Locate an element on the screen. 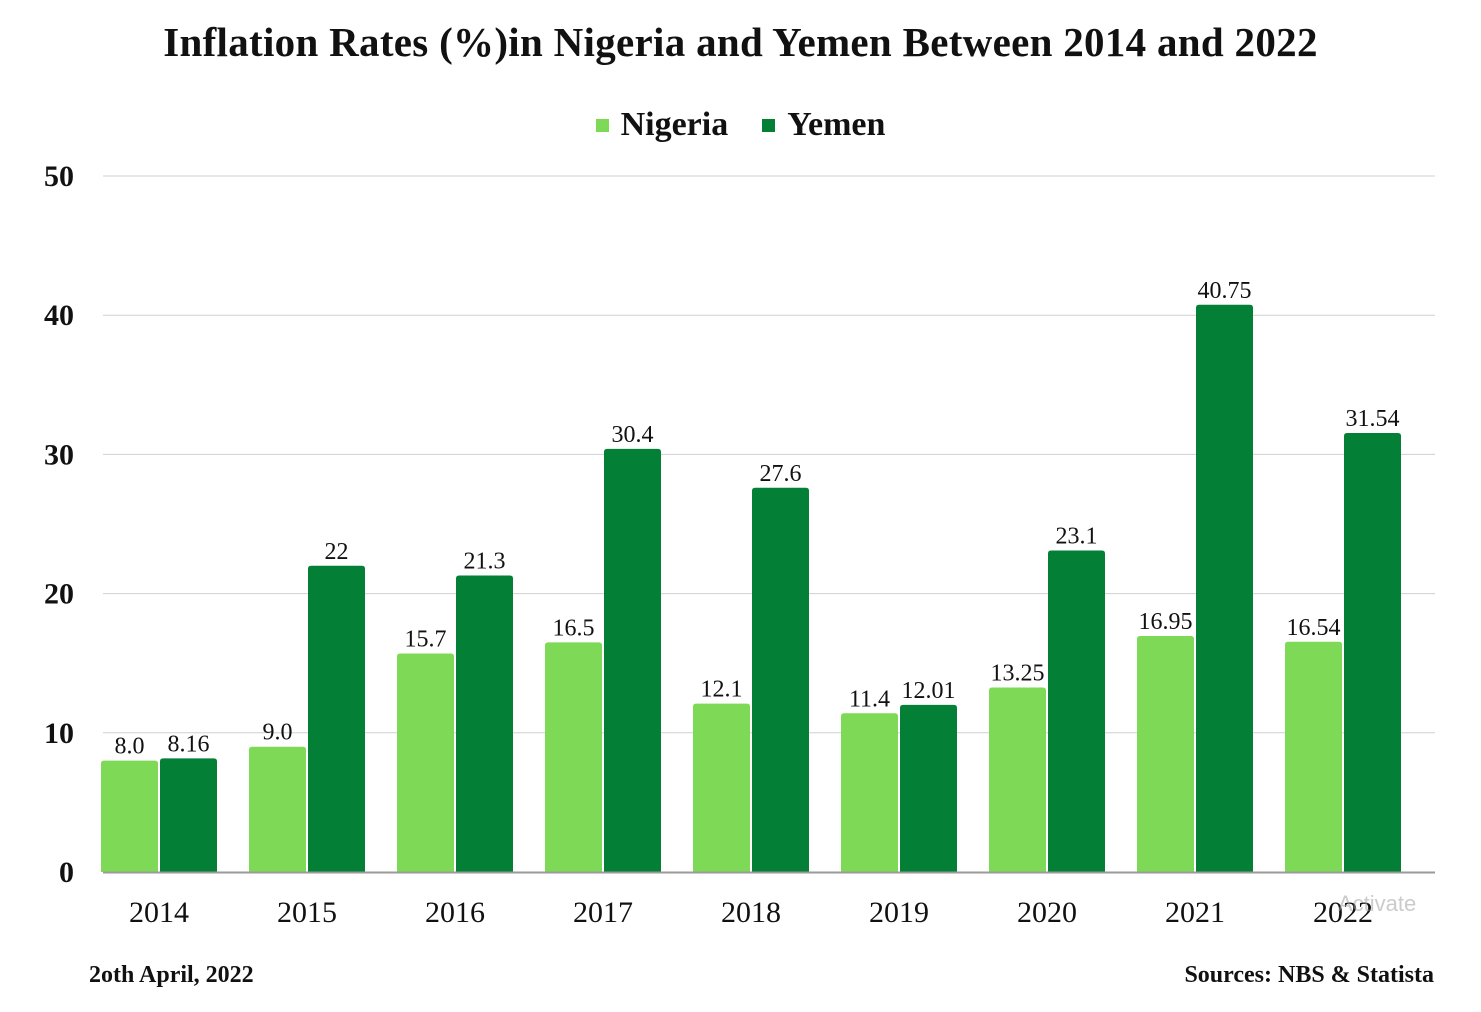 The width and height of the screenshot is (1481, 1012). data-label-yemen-2020: 23.1 is located at coordinates (1077, 536).